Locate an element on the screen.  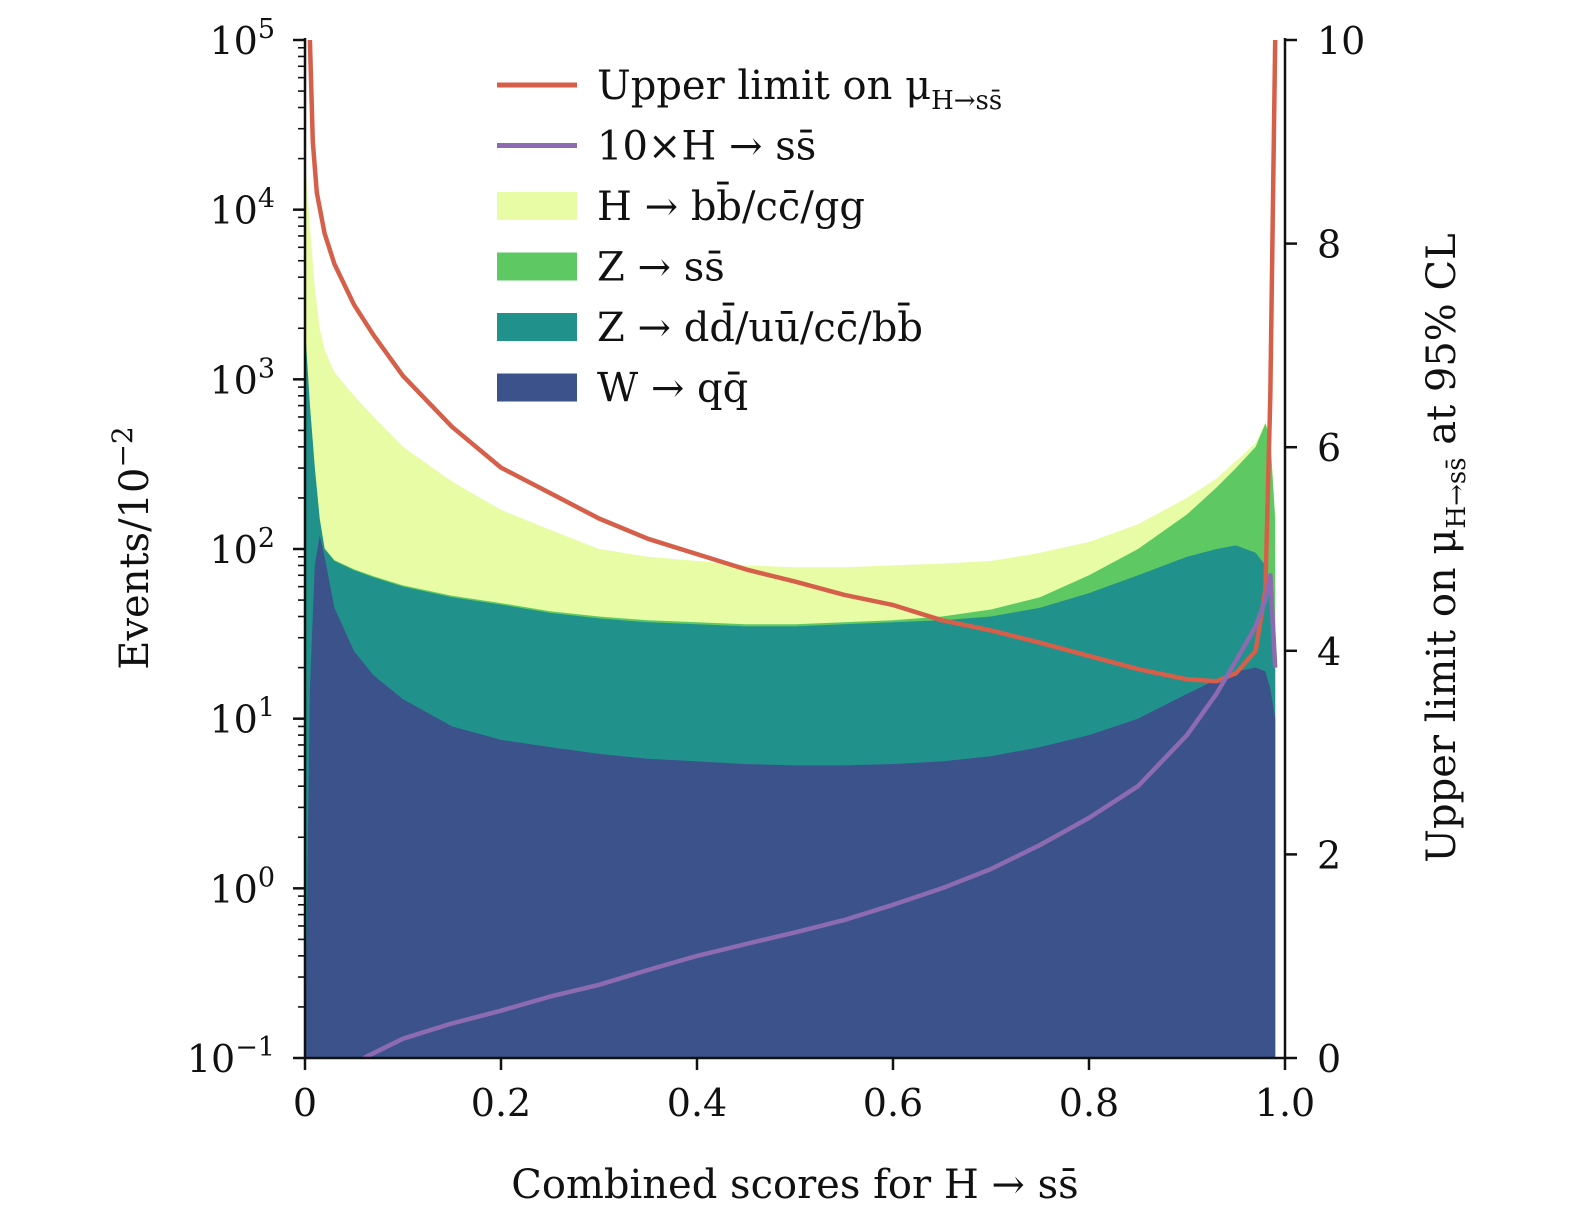
y-right-tick-label-1: 2 is located at coordinates (1329, 855).